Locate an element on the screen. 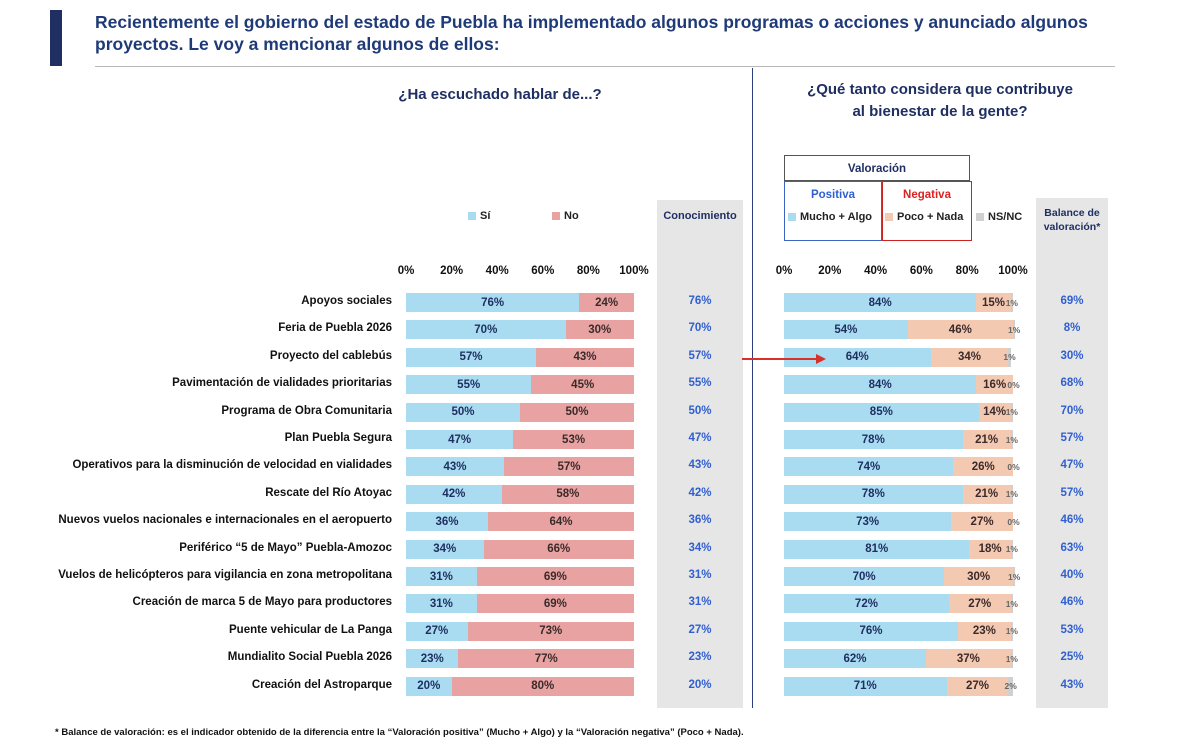 This screenshot has height=749, width=1200. positiva-box is located at coordinates (833, 211).